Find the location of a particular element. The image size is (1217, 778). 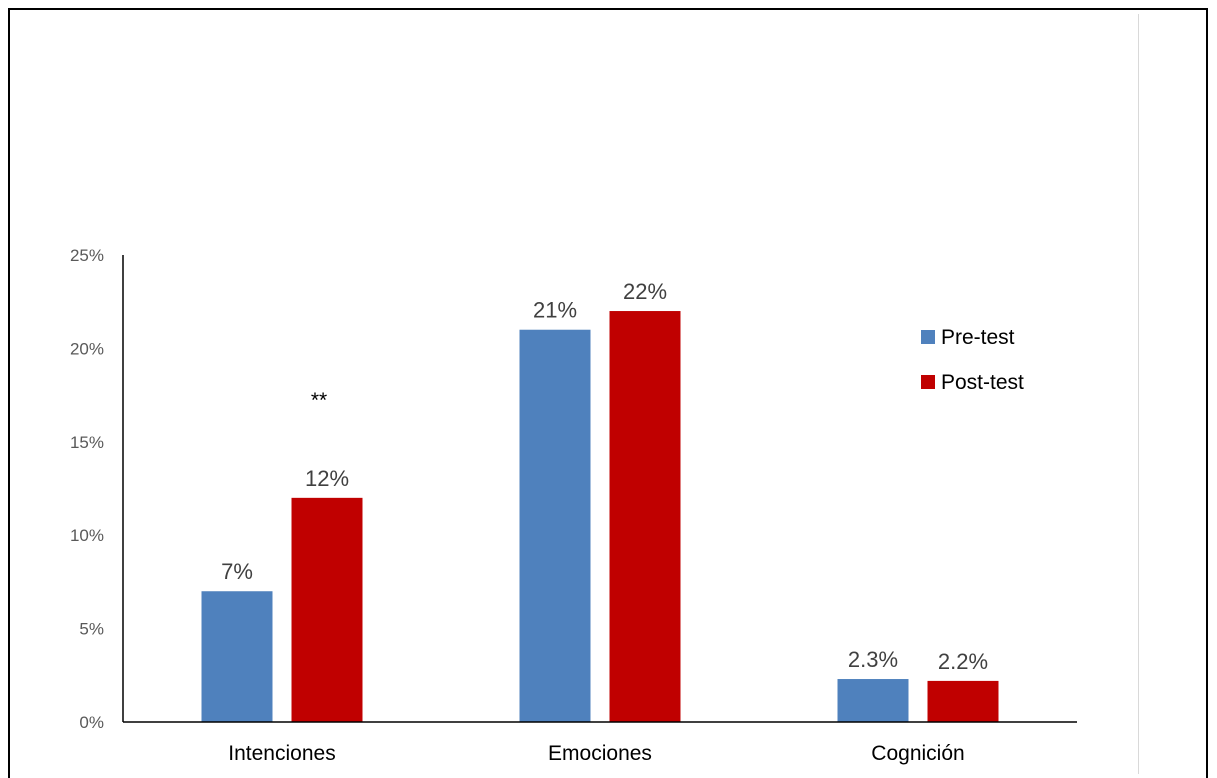

legend-label: Post-test is located at coordinates (982, 382).